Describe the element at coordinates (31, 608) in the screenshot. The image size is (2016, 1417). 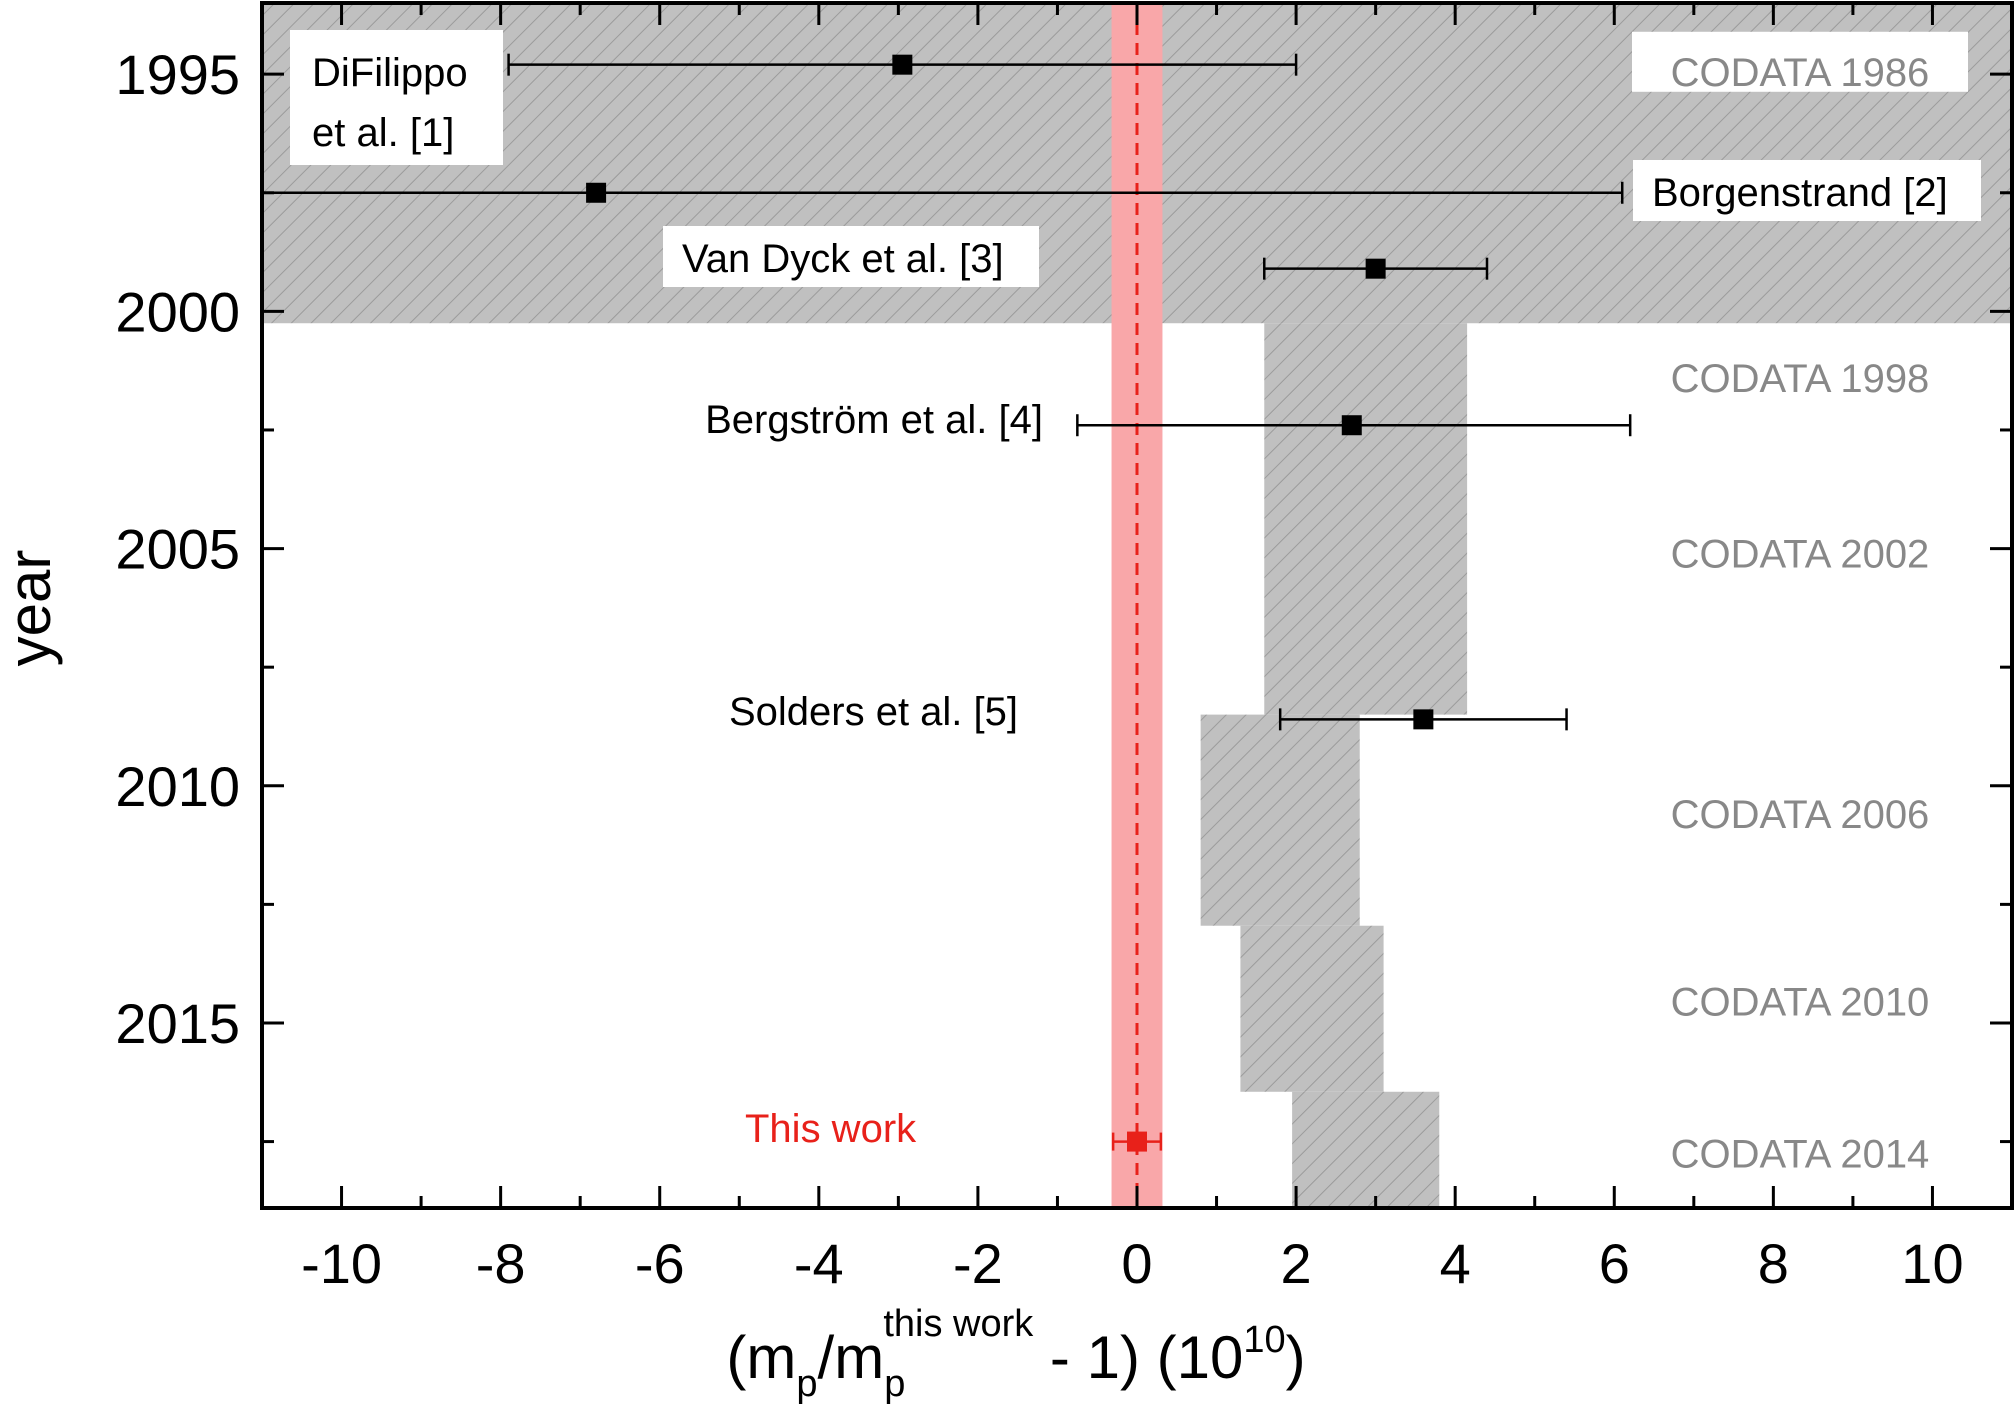
I see `y-axis-title: year` at that location.